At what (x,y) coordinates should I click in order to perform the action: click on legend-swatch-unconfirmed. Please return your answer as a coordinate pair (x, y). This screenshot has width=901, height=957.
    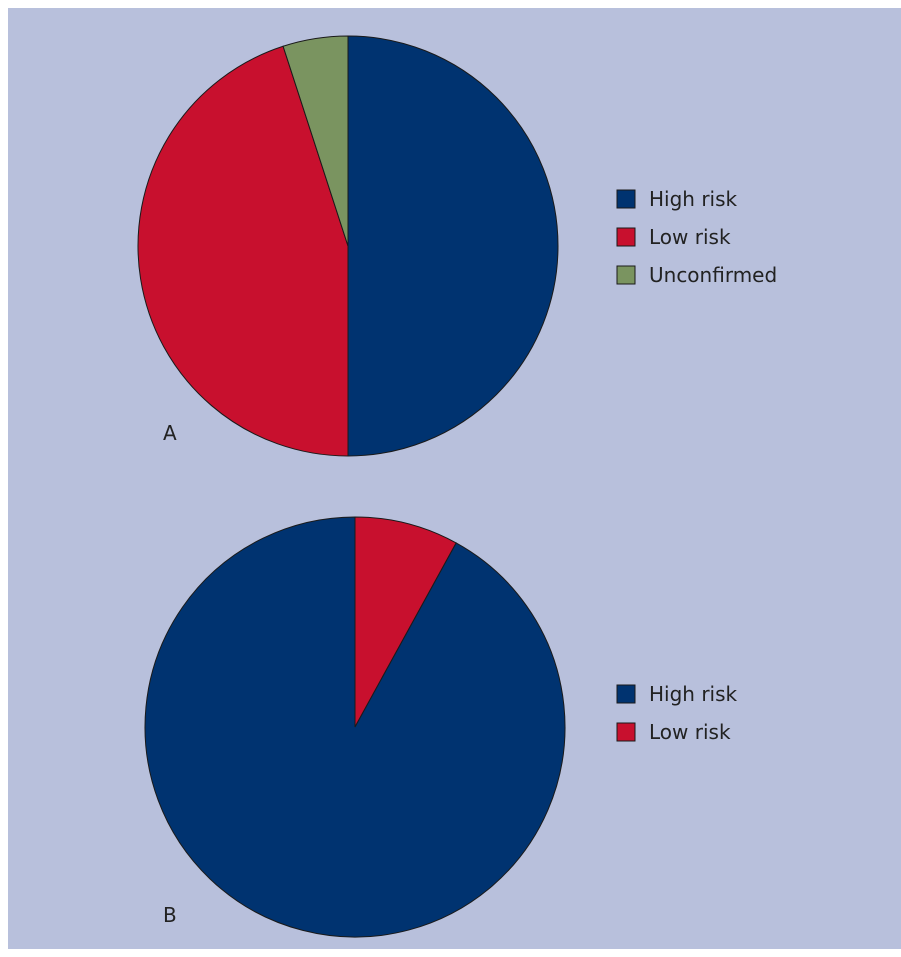
    Looking at the image, I should click on (626, 275).